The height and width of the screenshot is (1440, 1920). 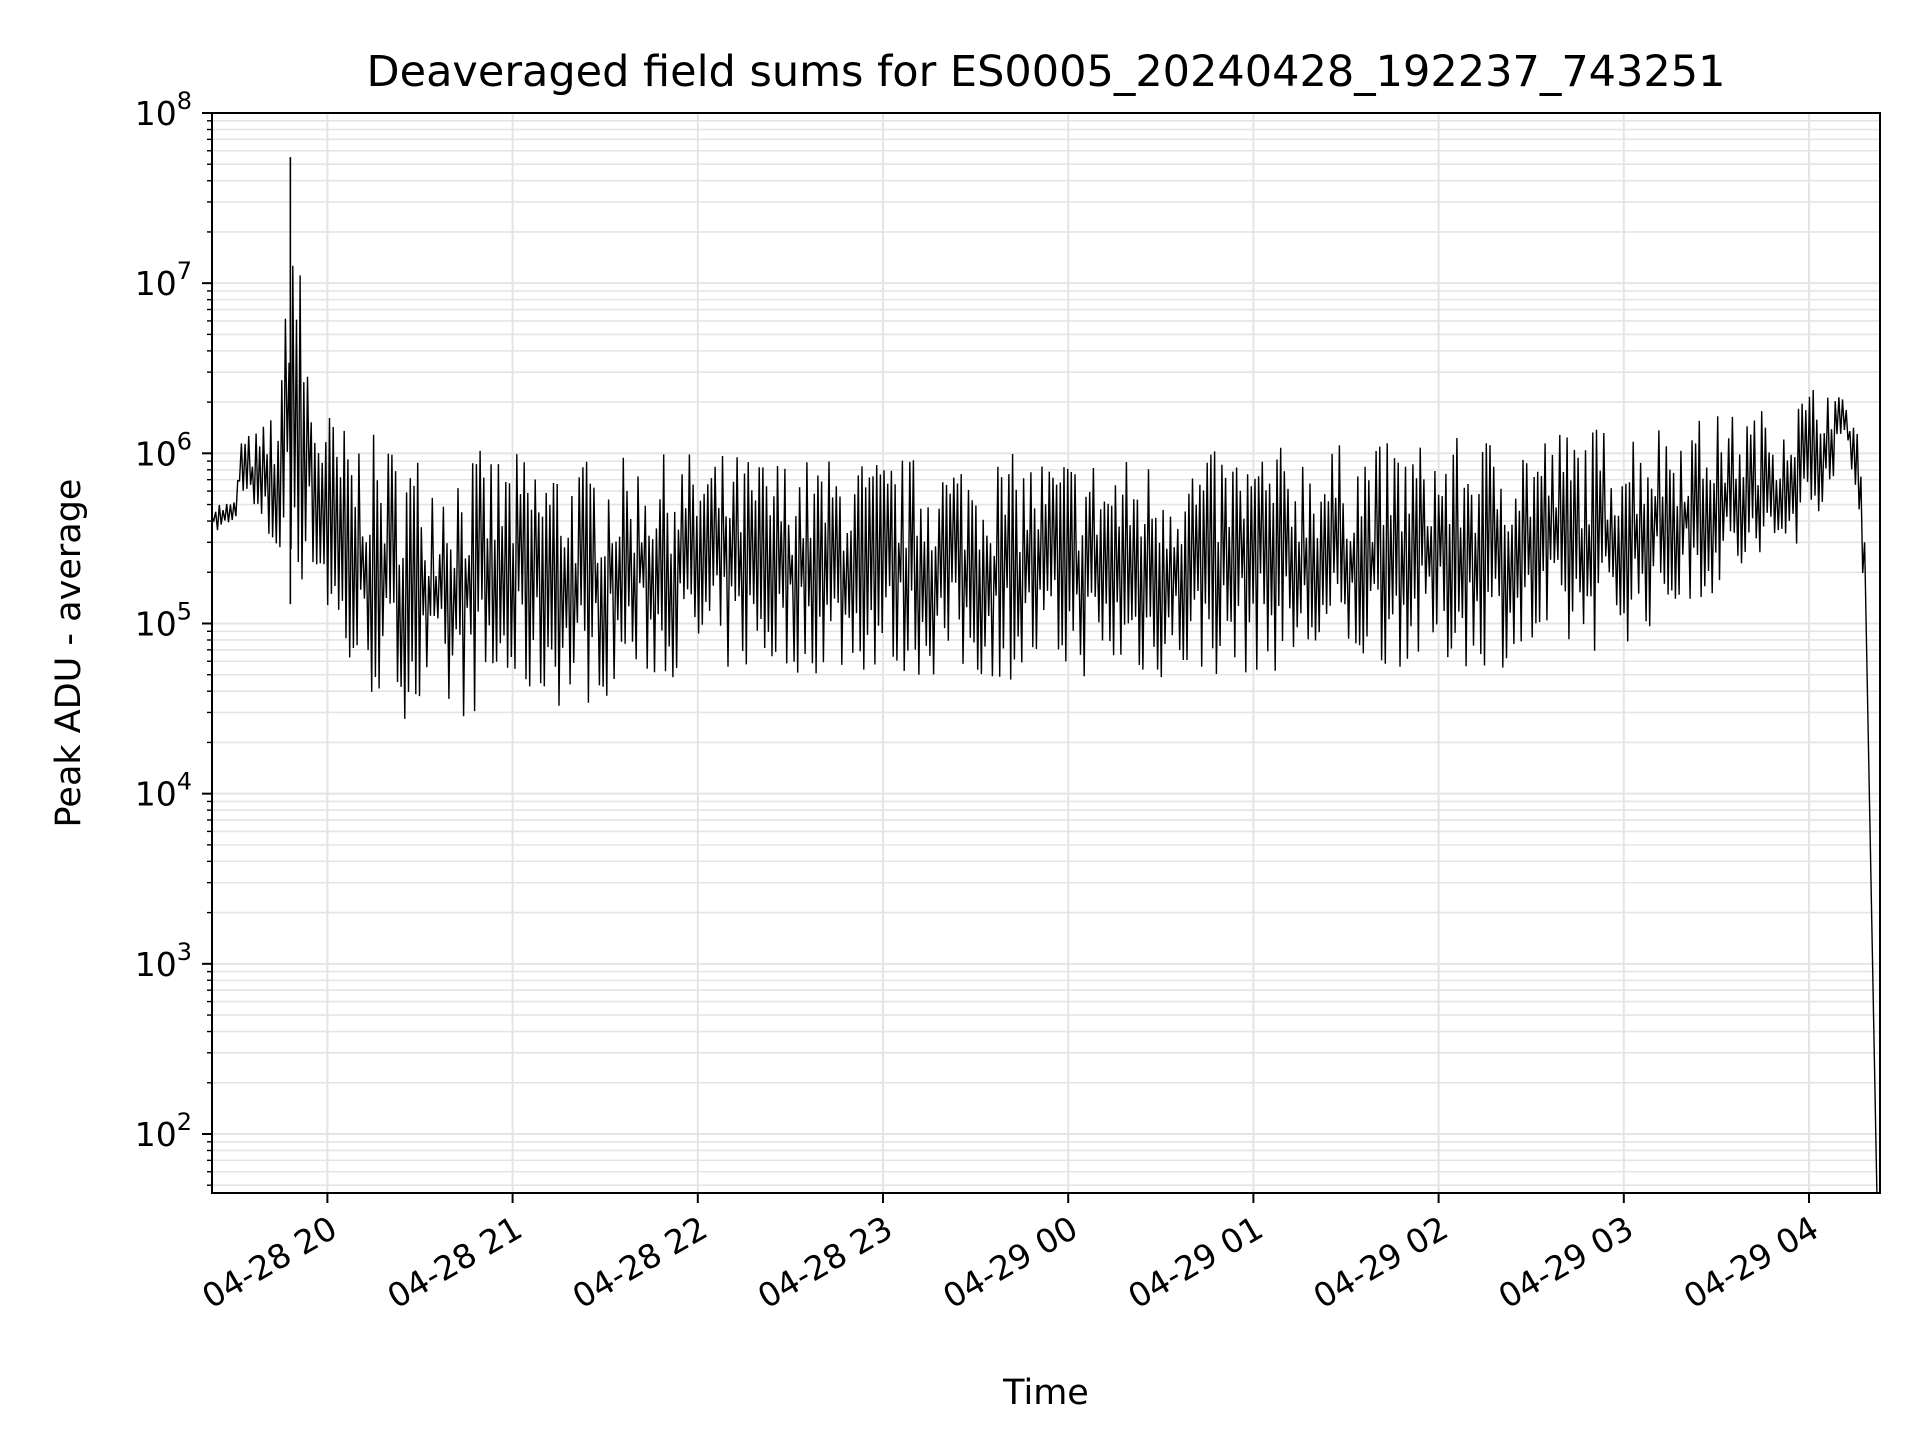 I want to click on y-tick-exponent: 2, so click(x=184, y=1122).